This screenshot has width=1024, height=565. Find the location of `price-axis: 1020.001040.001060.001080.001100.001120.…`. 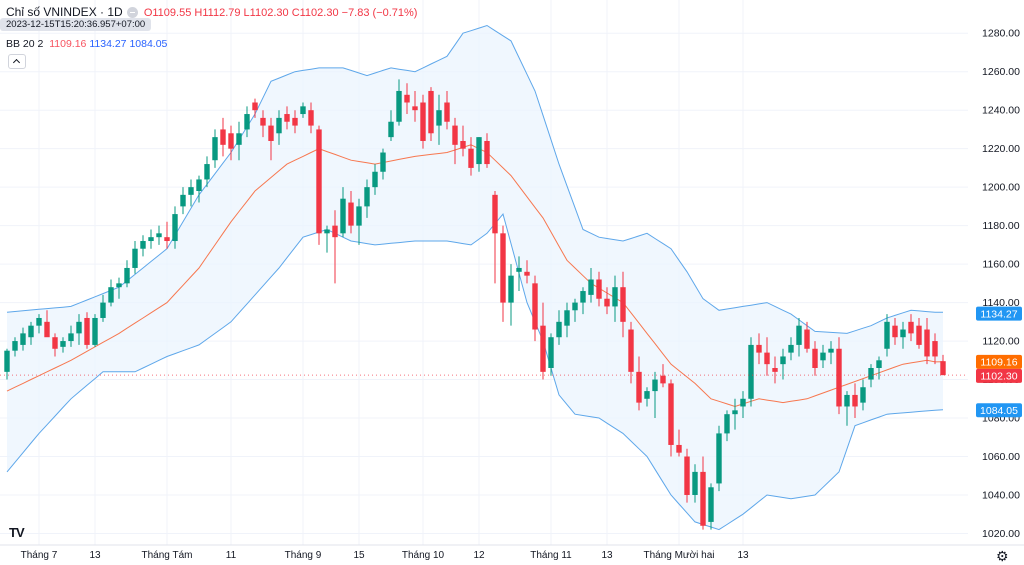

price-axis: 1020.001040.001060.001080.001100.001120.… is located at coordinates (996, 272).